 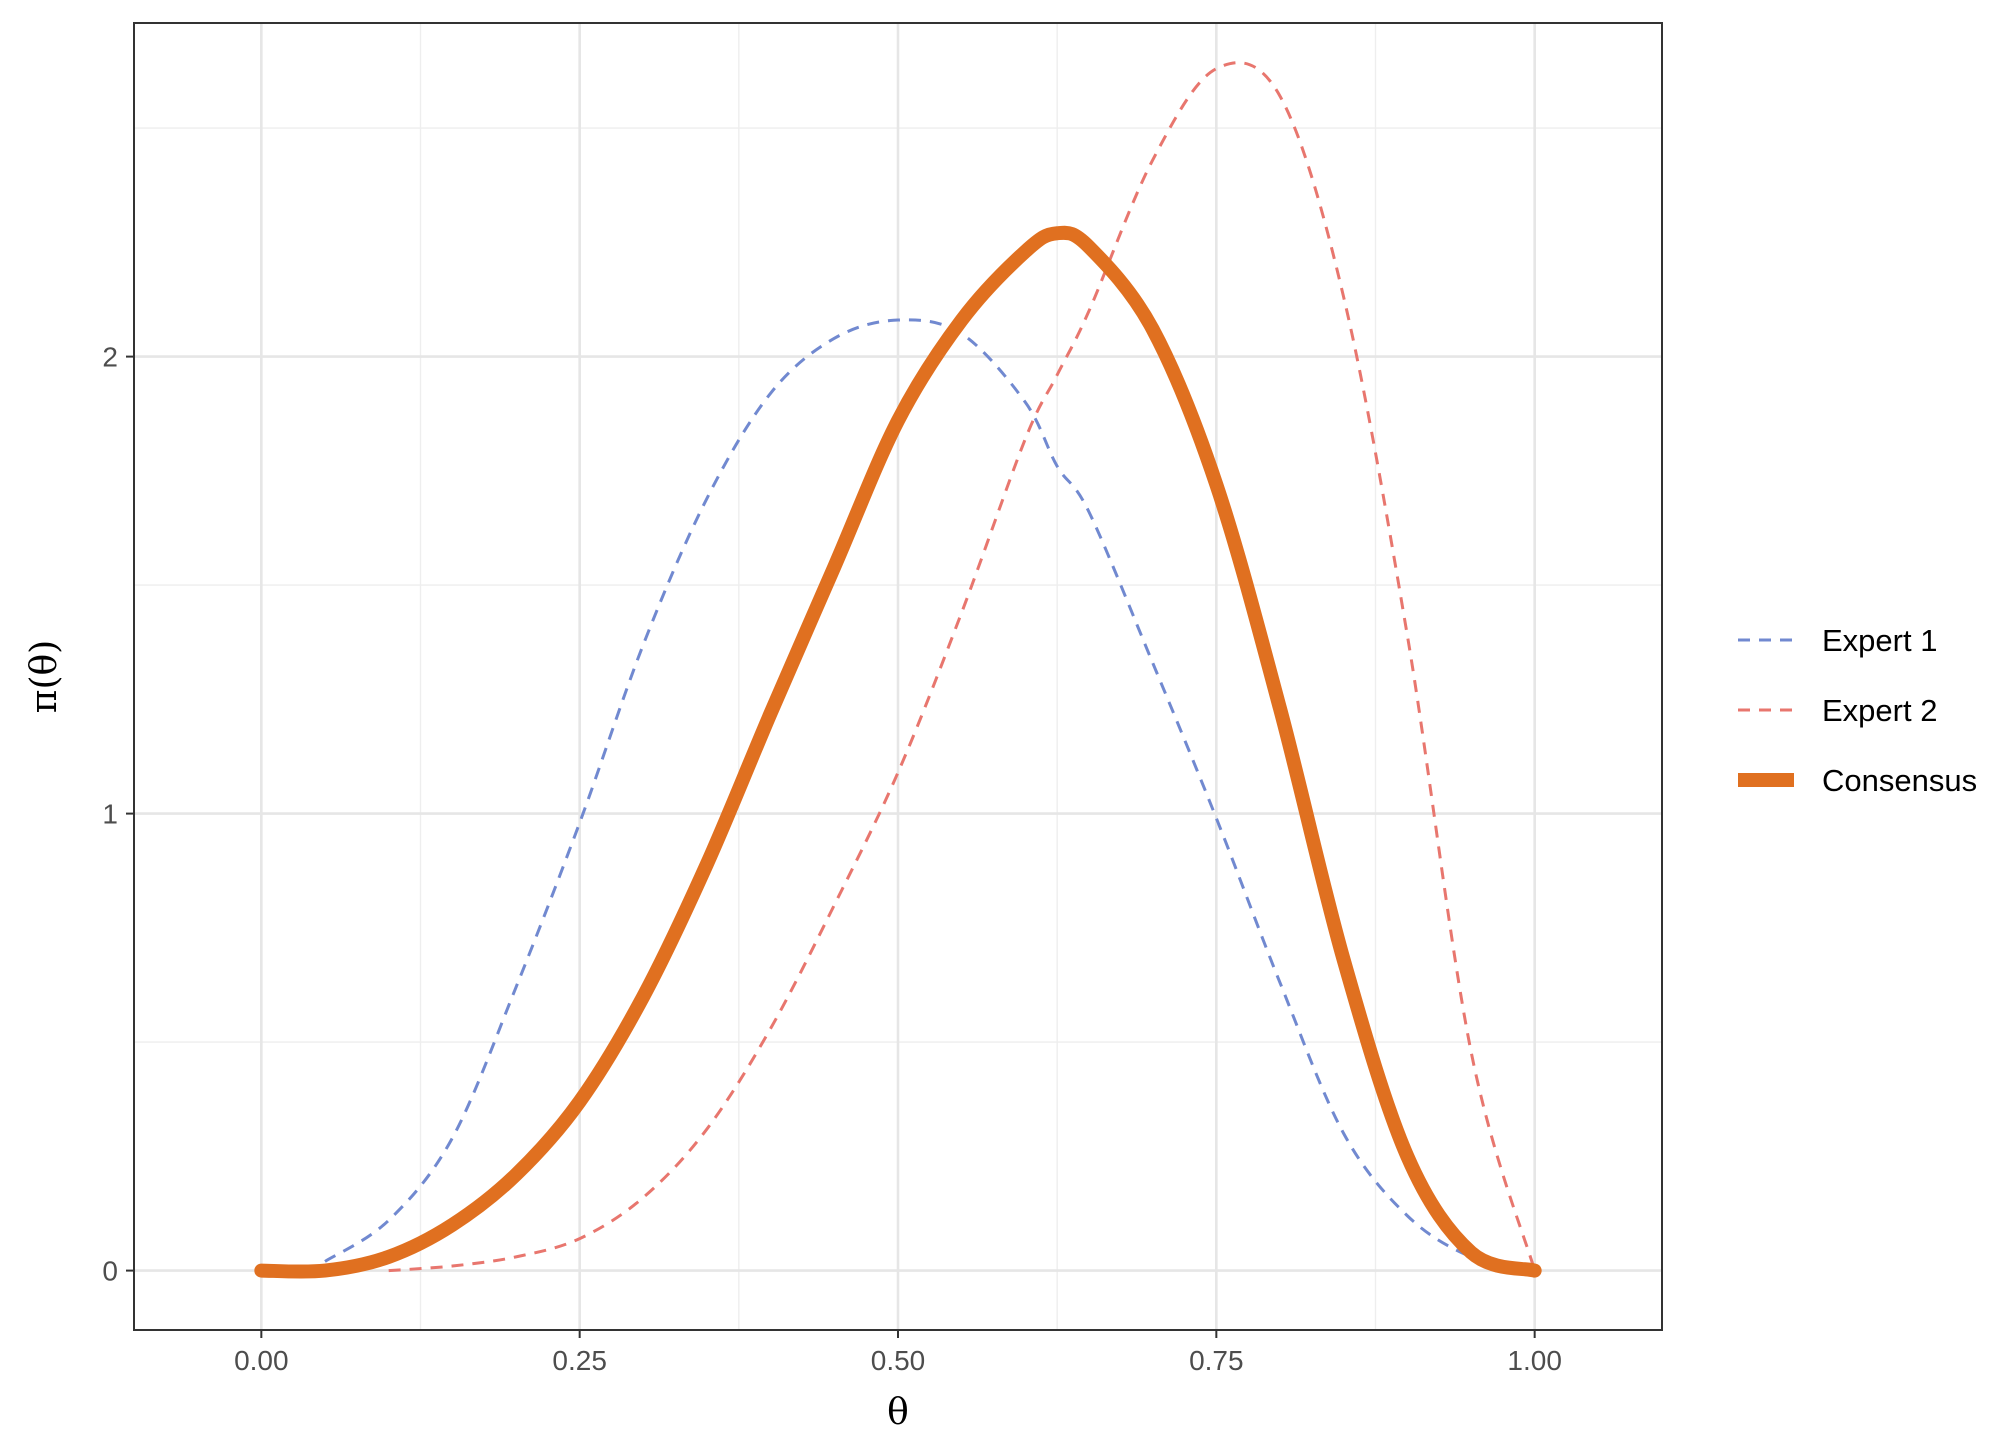 What do you see at coordinates (1534, 1360) in the screenshot?
I see `x-tick-label: 1.00` at bounding box center [1534, 1360].